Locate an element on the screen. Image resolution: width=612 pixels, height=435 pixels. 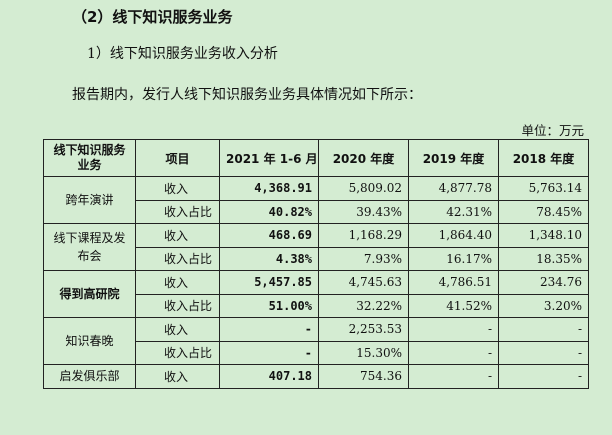
table-row: 收入占比 40.82% 39.43% 42.31% 78.45% is located at coordinates (316, 211).